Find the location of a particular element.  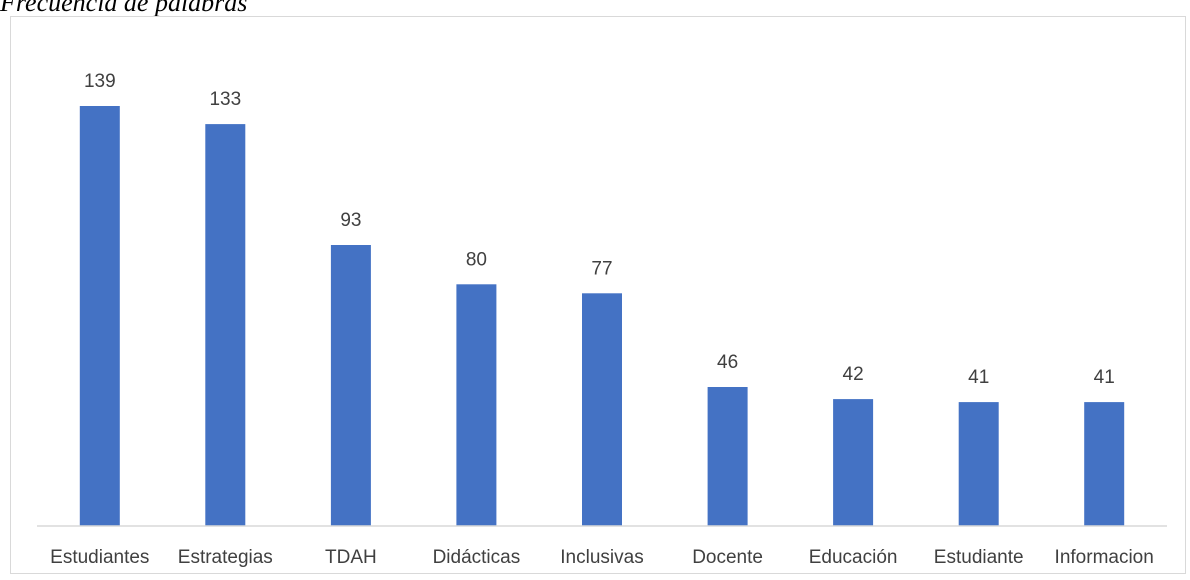

bar-estudiante is located at coordinates (978, 464).